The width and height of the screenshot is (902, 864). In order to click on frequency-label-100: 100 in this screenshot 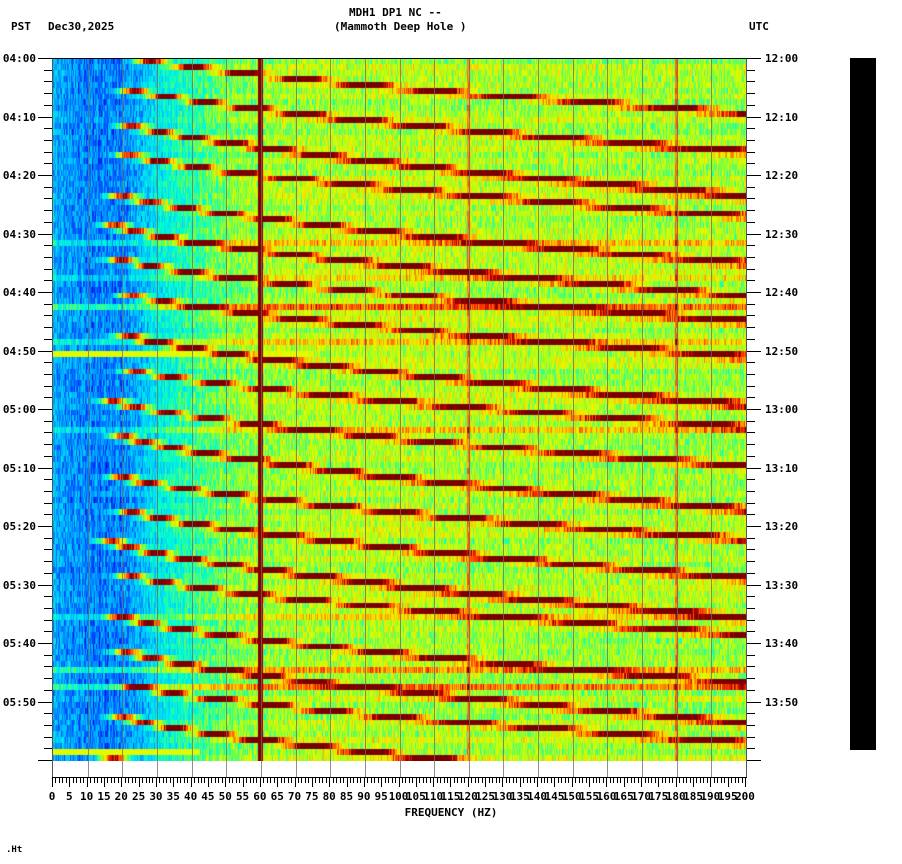, I will do `click(398, 796)`.